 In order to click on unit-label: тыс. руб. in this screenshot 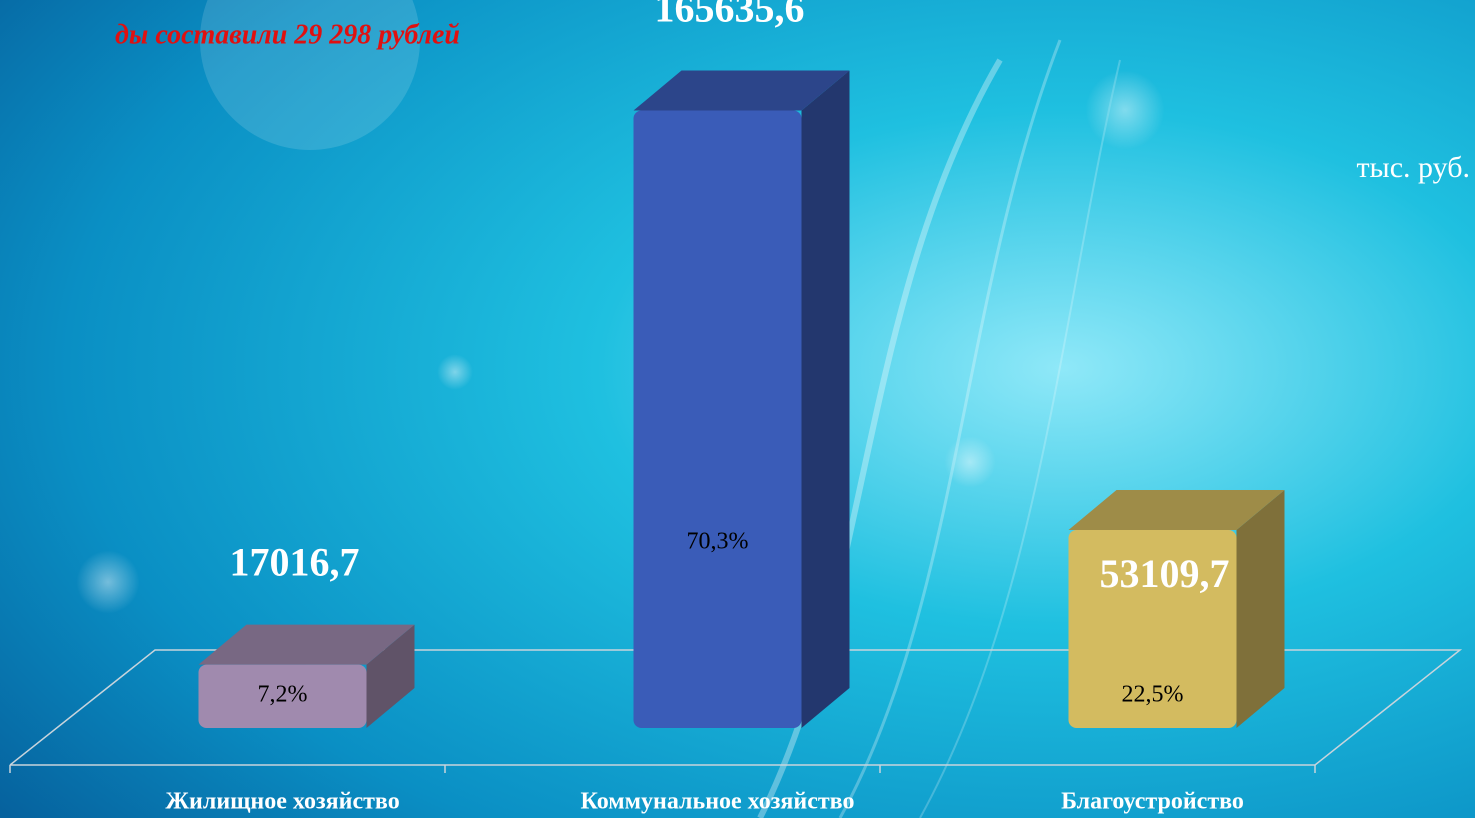, I will do `click(1413, 167)`.